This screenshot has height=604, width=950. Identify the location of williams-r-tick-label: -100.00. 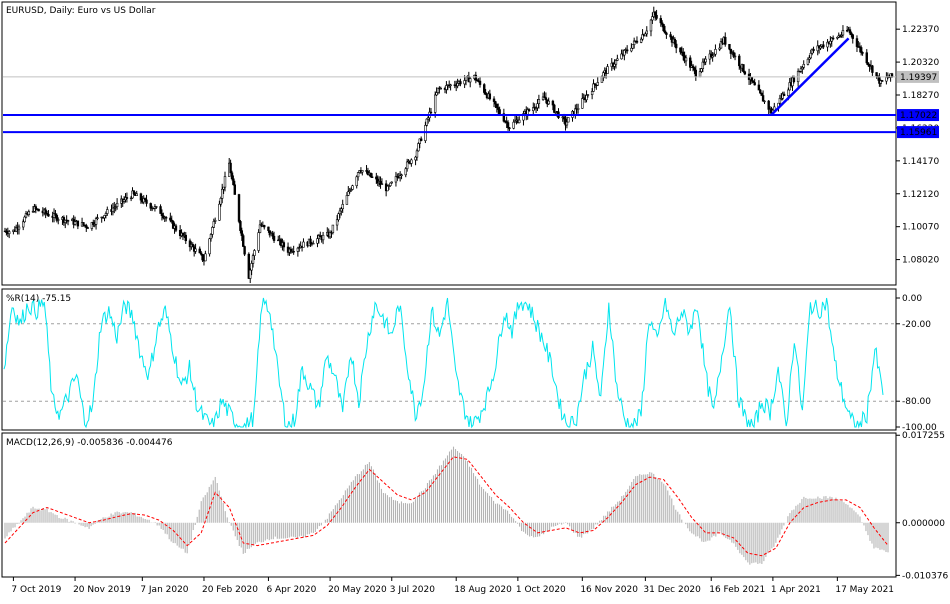
(919, 428).